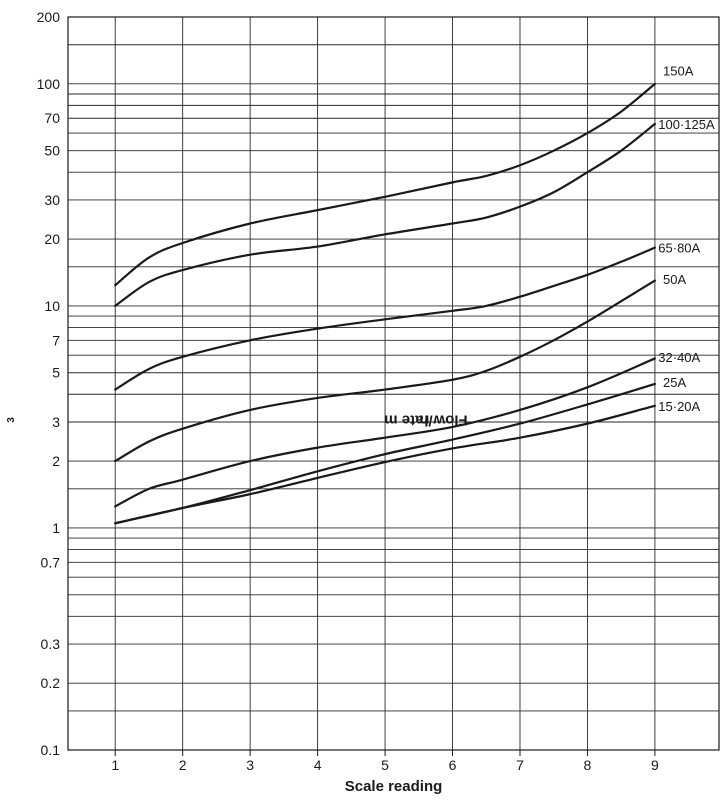 This screenshot has width=723, height=800. Describe the element at coordinates (52, 239) in the screenshot. I see `y-tick-label: 20` at that location.